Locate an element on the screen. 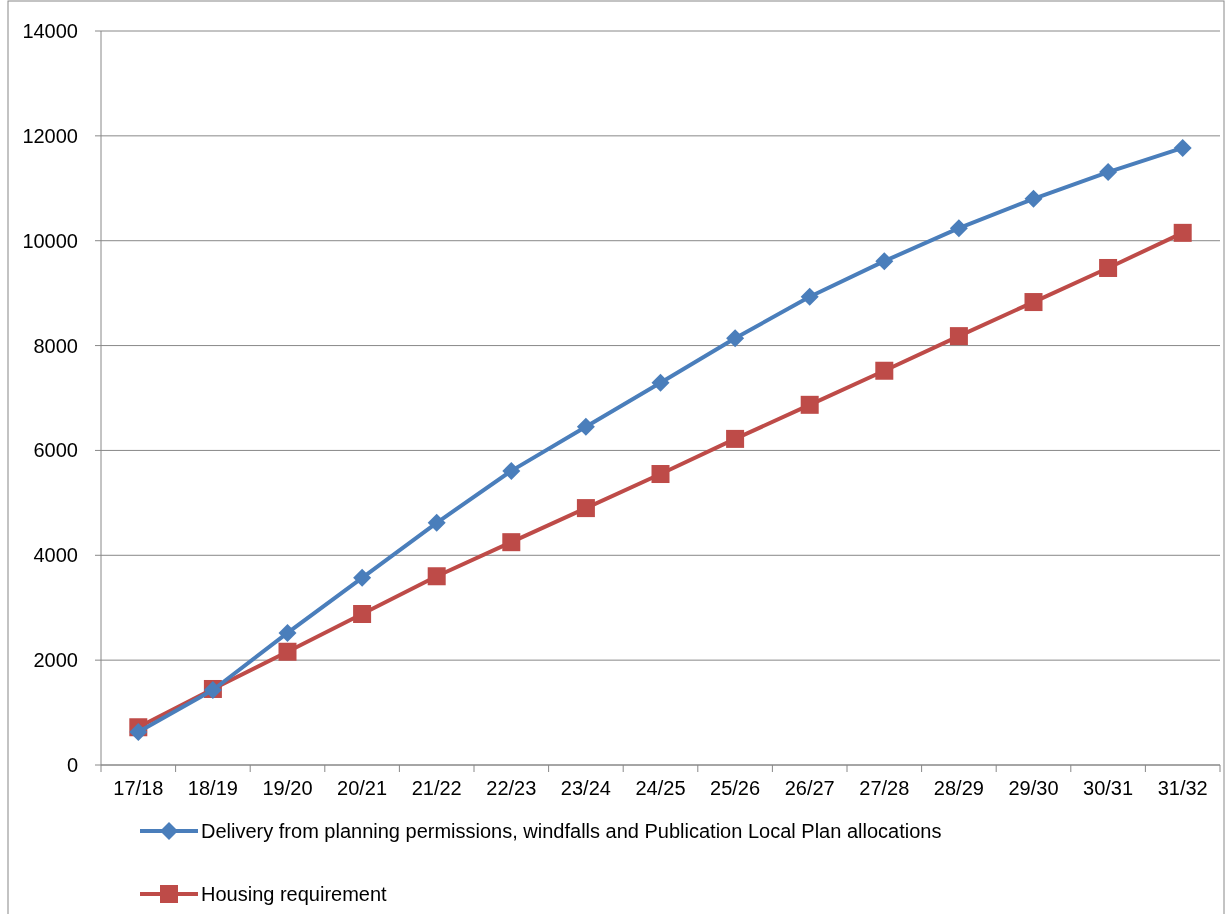 The width and height of the screenshot is (1226, 914). x-tick-label: 27/28 is located at coordinates (884, 788).